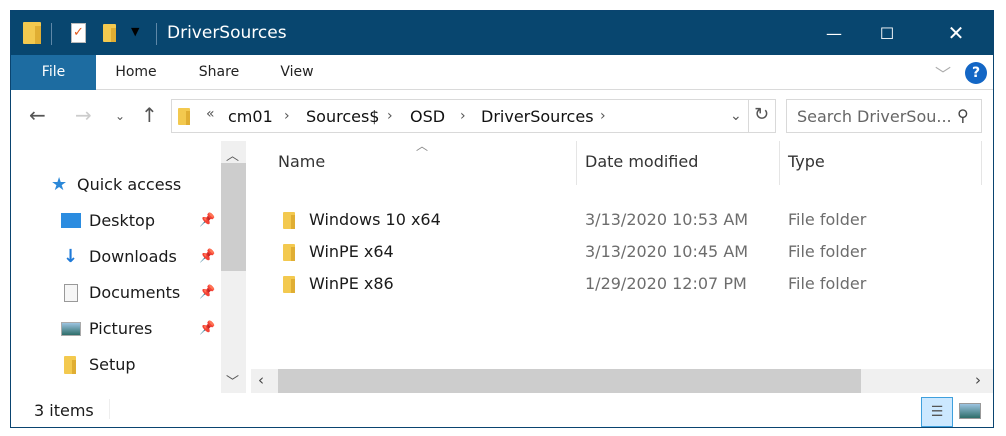 The height and width of the screenshot is (436, 1006). I want to click on nav-documents: Documents 📌, so click(116, 293).